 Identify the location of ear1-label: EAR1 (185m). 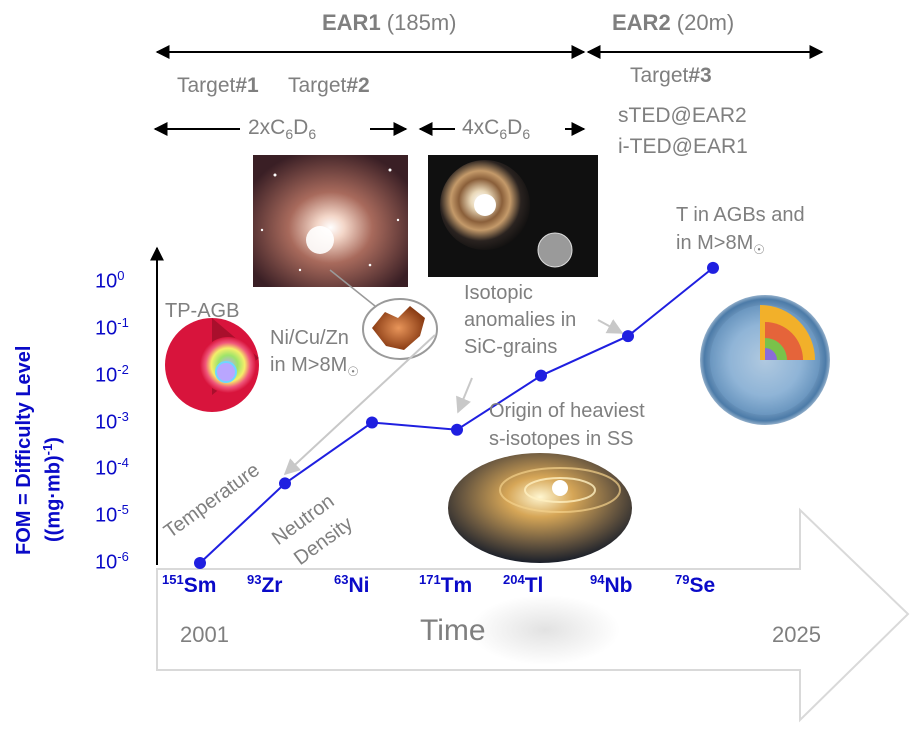
(389, 23).